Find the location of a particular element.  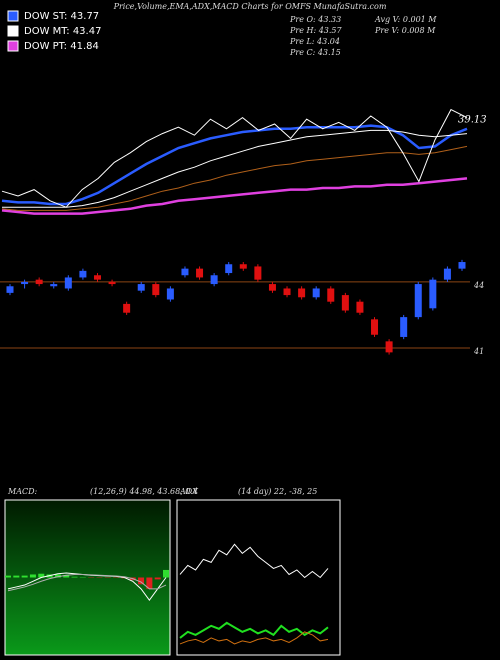

annotation: 39.13 is located at coordinates (472, 120).